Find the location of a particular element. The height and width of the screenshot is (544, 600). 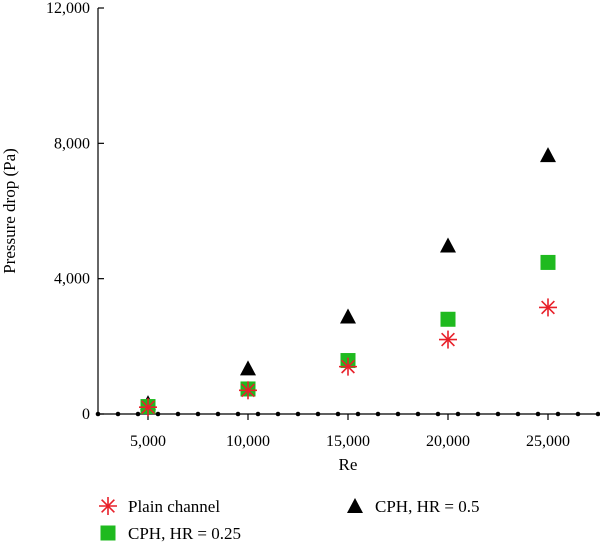

y-tick-label: 8,000 is located at coordinates (72, 143).